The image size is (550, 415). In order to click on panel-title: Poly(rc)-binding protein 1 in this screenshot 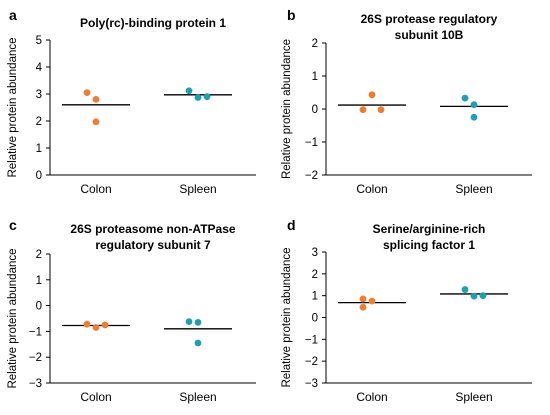, I will do `click(153, 23)`.